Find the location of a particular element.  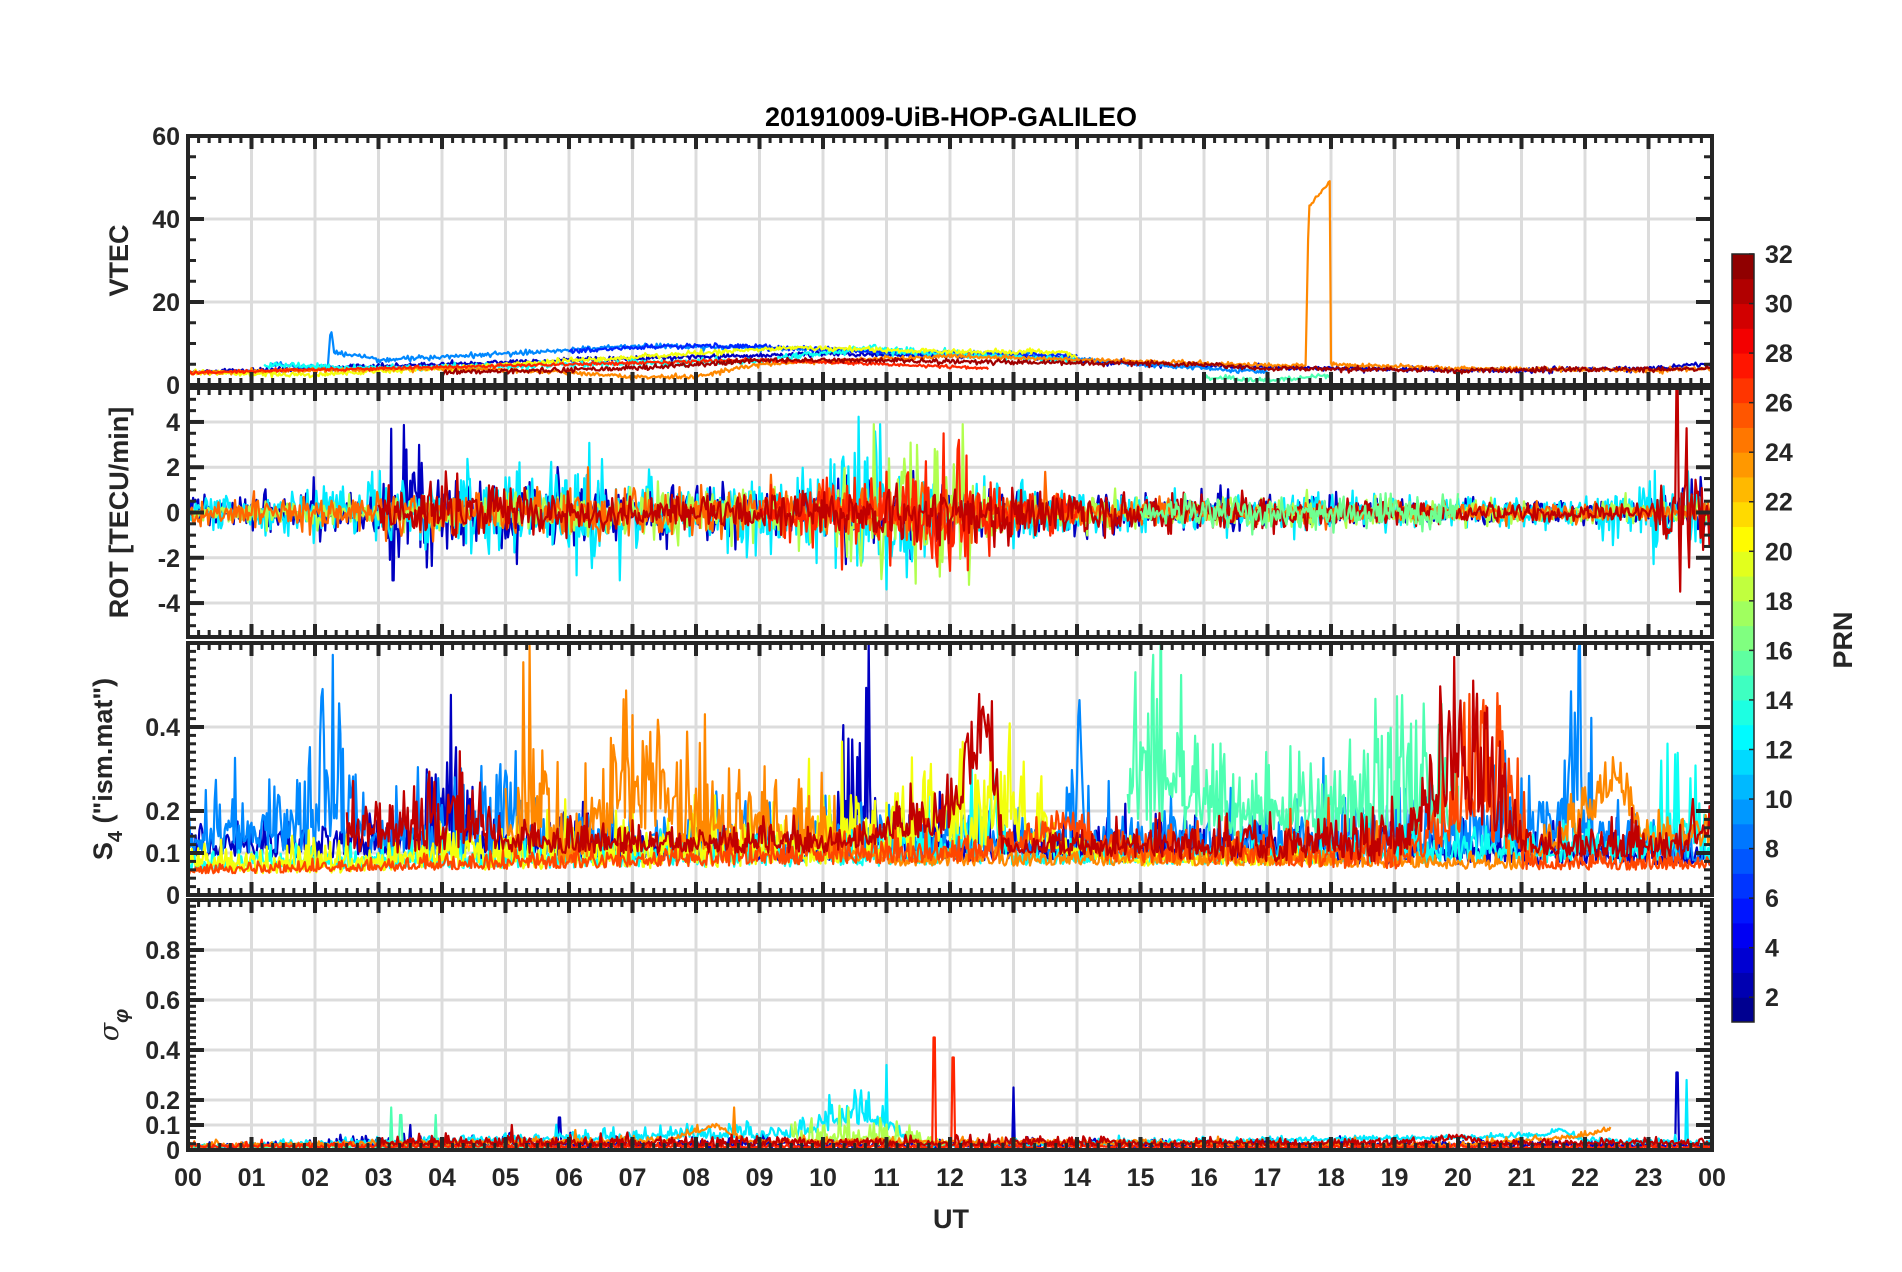

x-tick-label: 01 is located at coordinates (252, 1178).